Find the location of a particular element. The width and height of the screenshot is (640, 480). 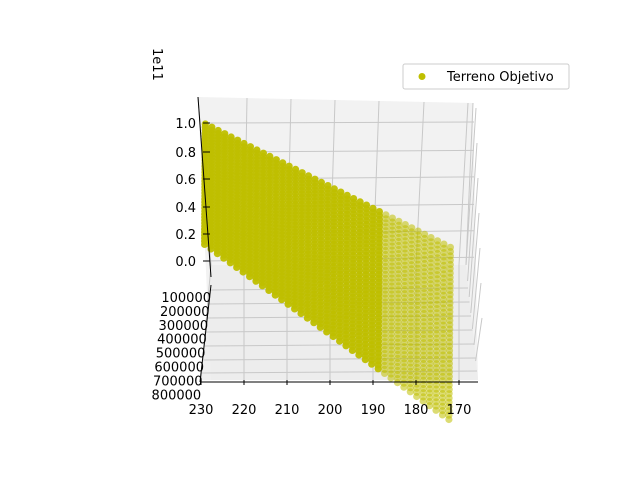

x-tick-label: 190 is located at coordinates (373, 410).